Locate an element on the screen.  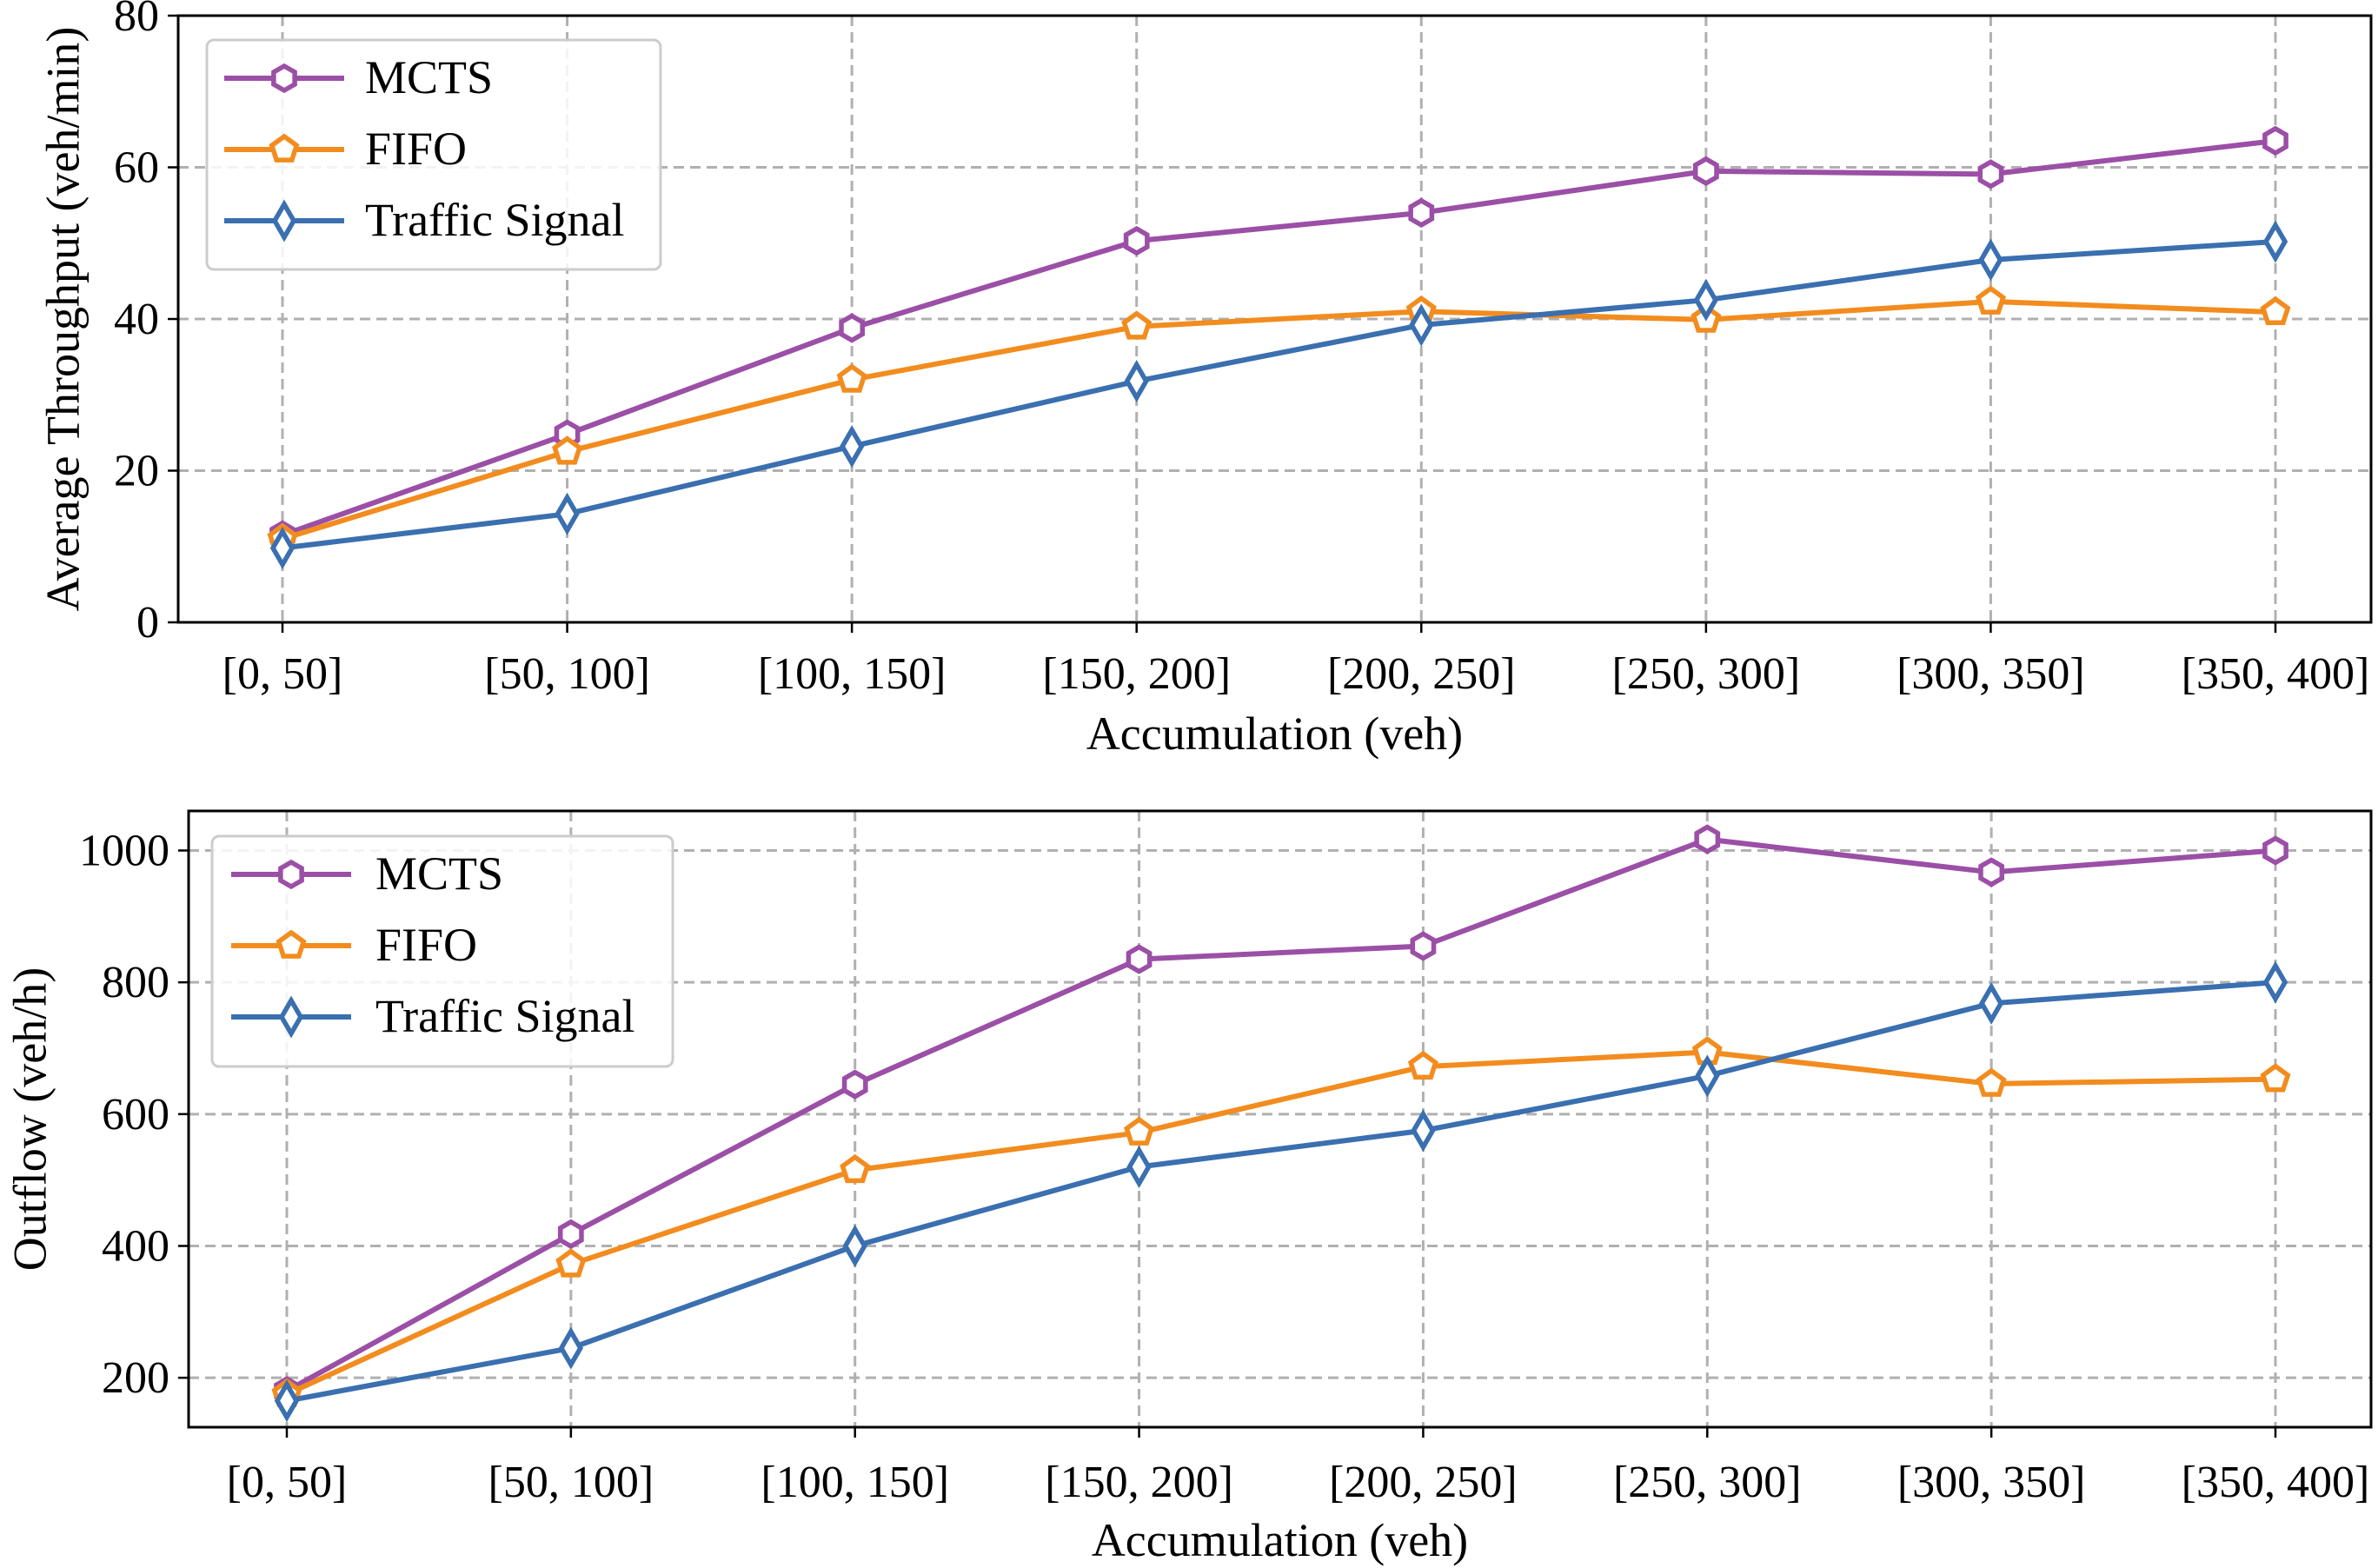
y-tick-label: 200 is located at coordinates (135, 1378).